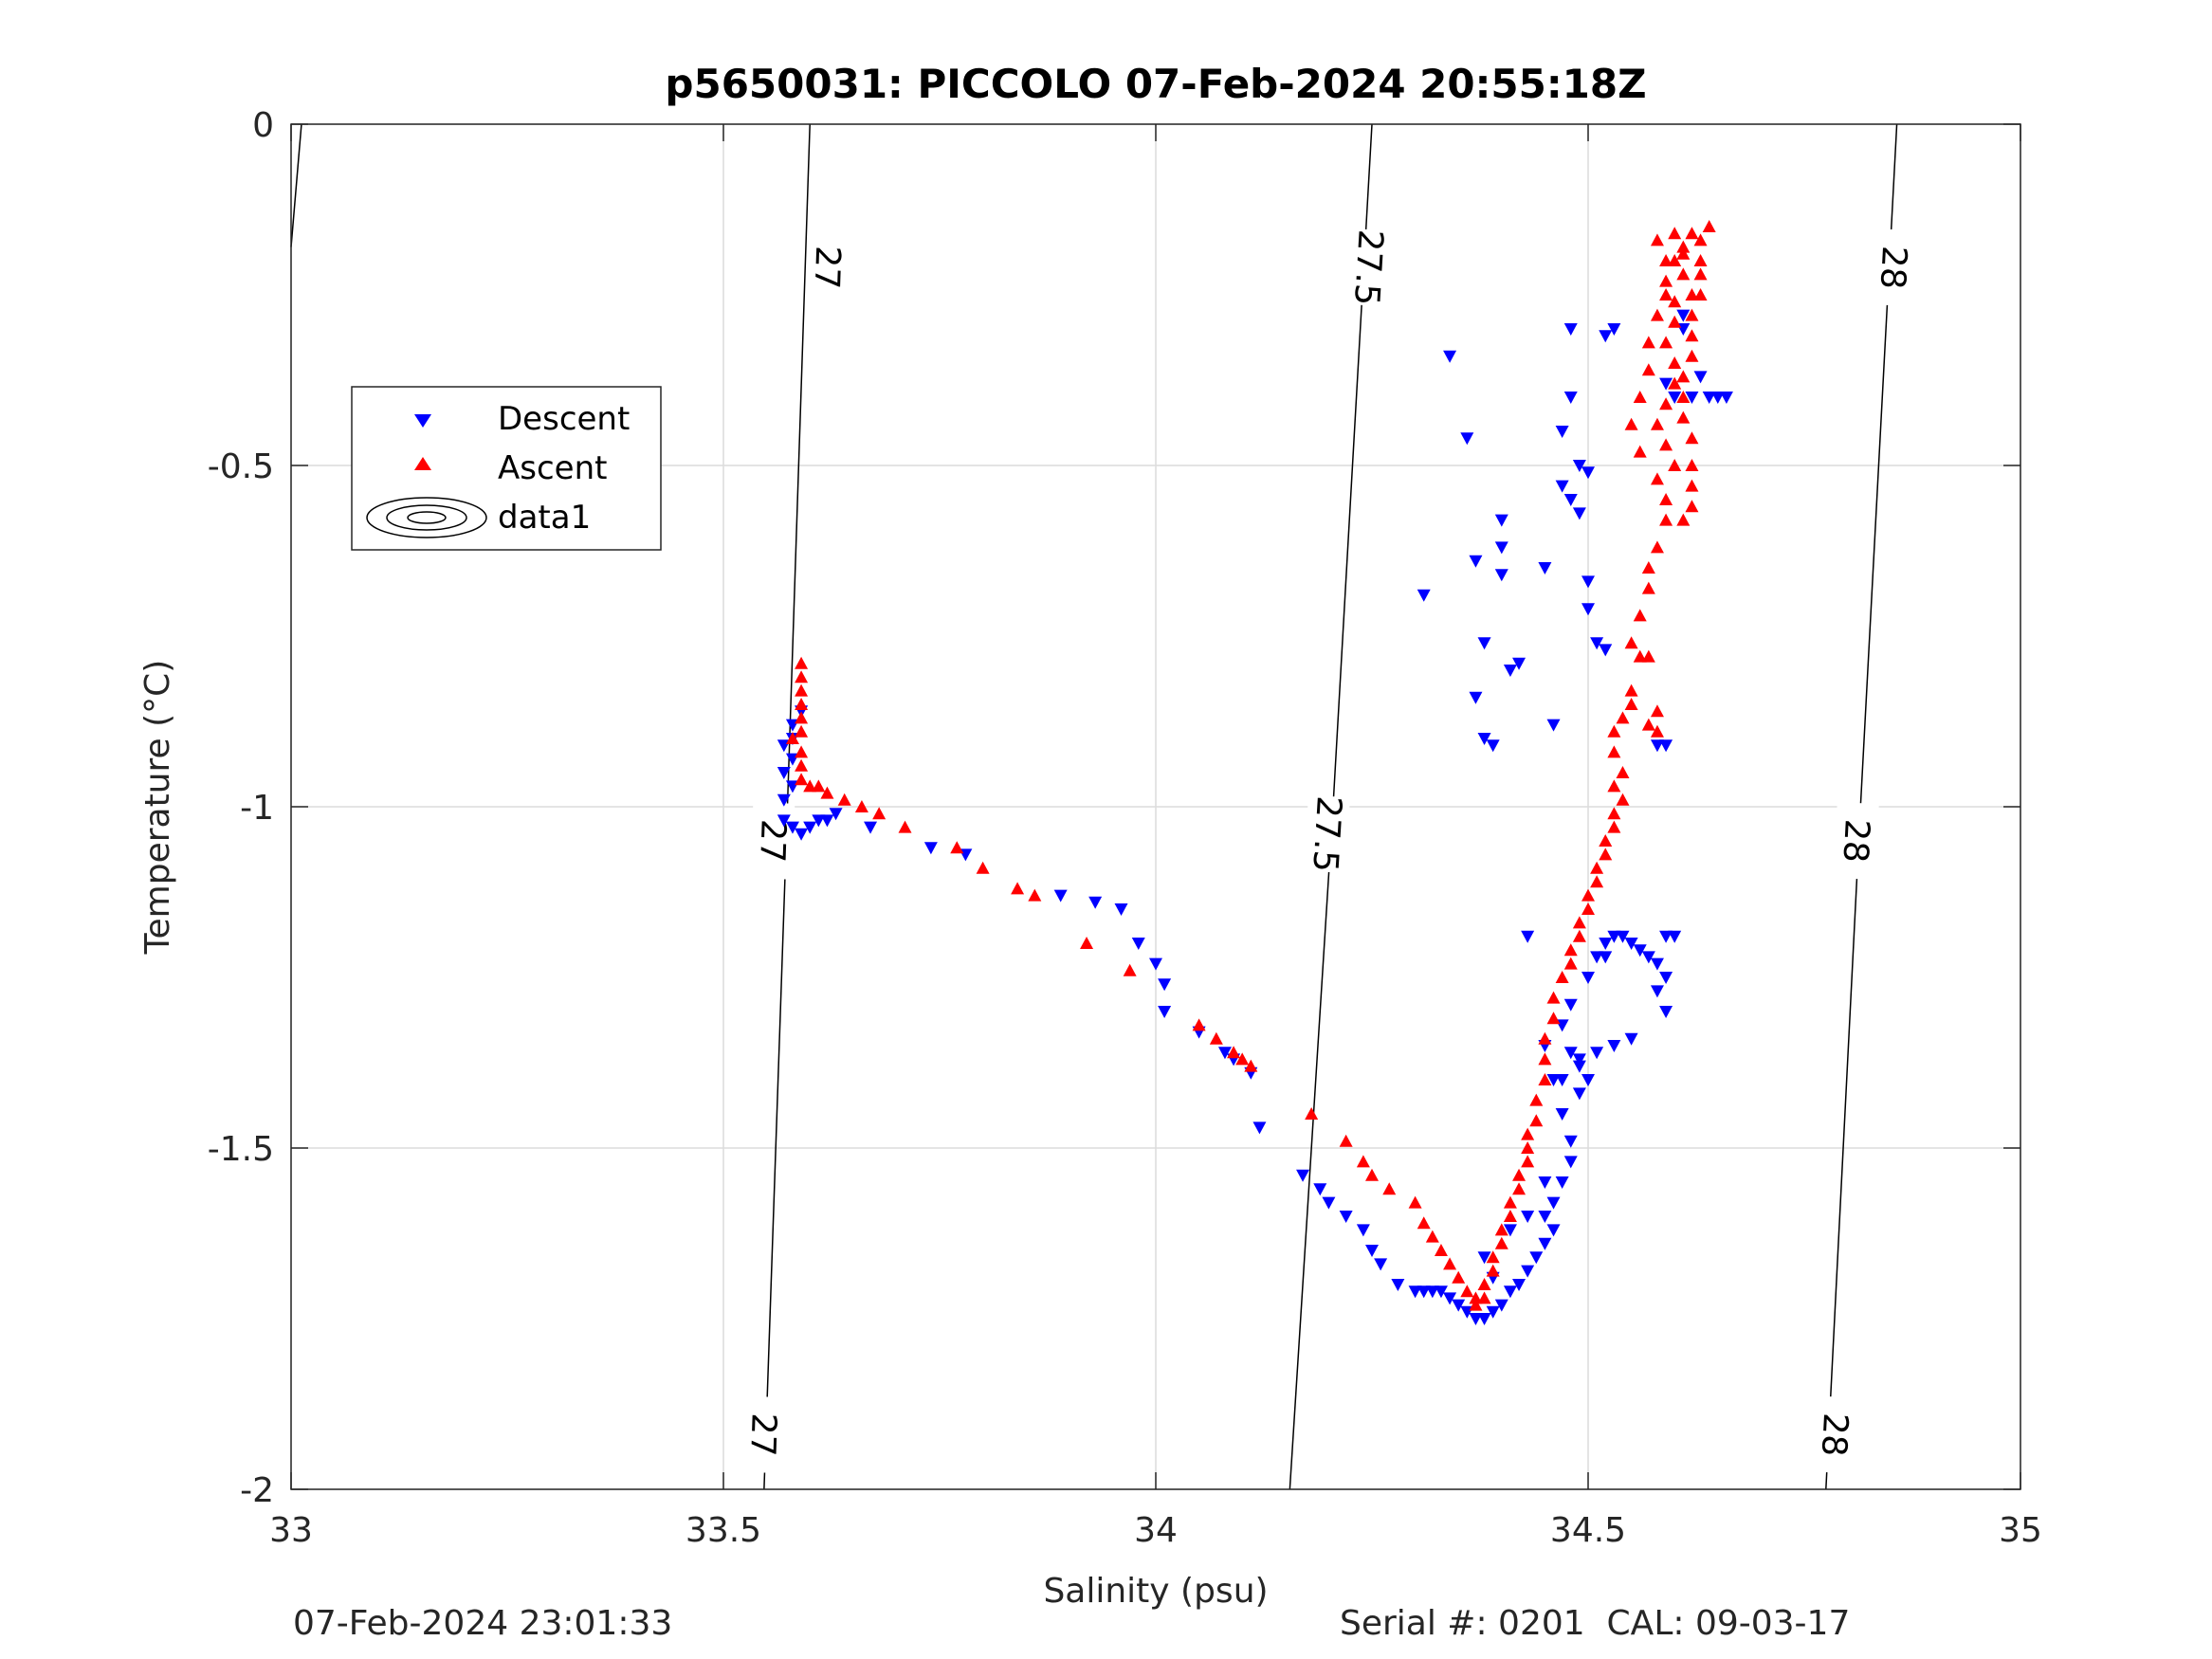 The width and height of the screenshot is (2212, 1659). I want to click on x-axis-label: Salinity (psu), so click(1155, 1591).